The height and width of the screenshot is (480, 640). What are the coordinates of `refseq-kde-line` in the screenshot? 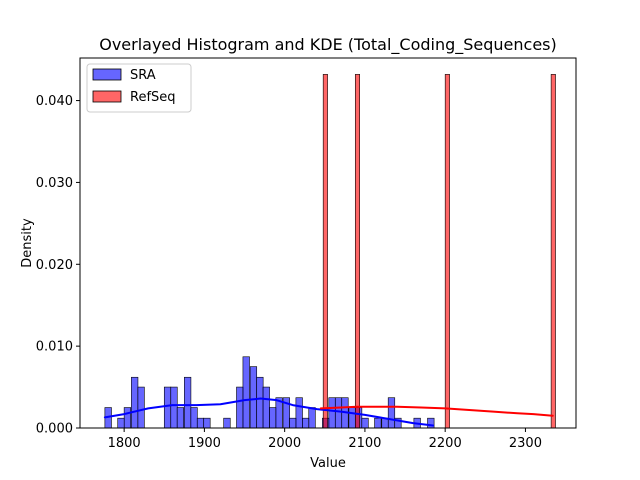 It's located at (436, 411).